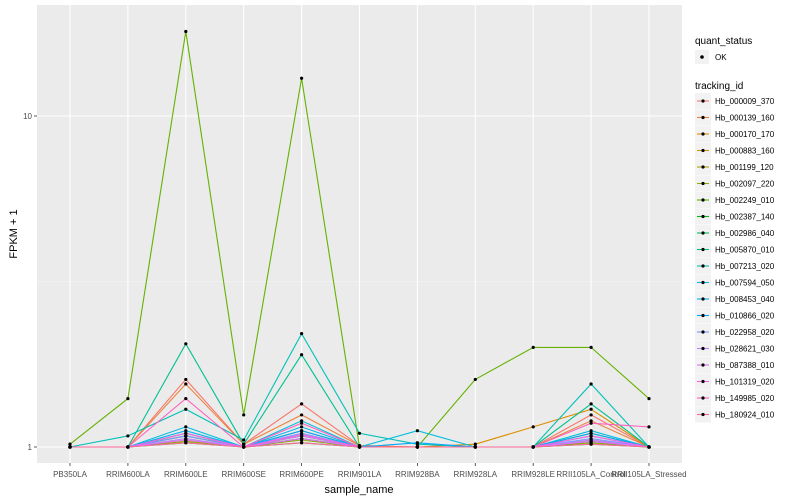 This screenshot has width=800, height=500. Describe the element at coordinates (744, 167) in the screenshot. I see `legend-entry-label: Hb_001199_120` at that location.